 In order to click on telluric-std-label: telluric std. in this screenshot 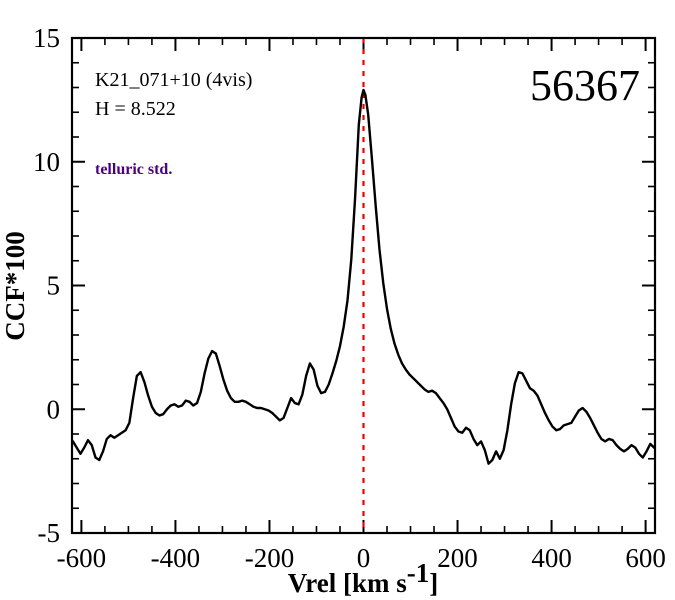, I will do `click(133, 169)`.